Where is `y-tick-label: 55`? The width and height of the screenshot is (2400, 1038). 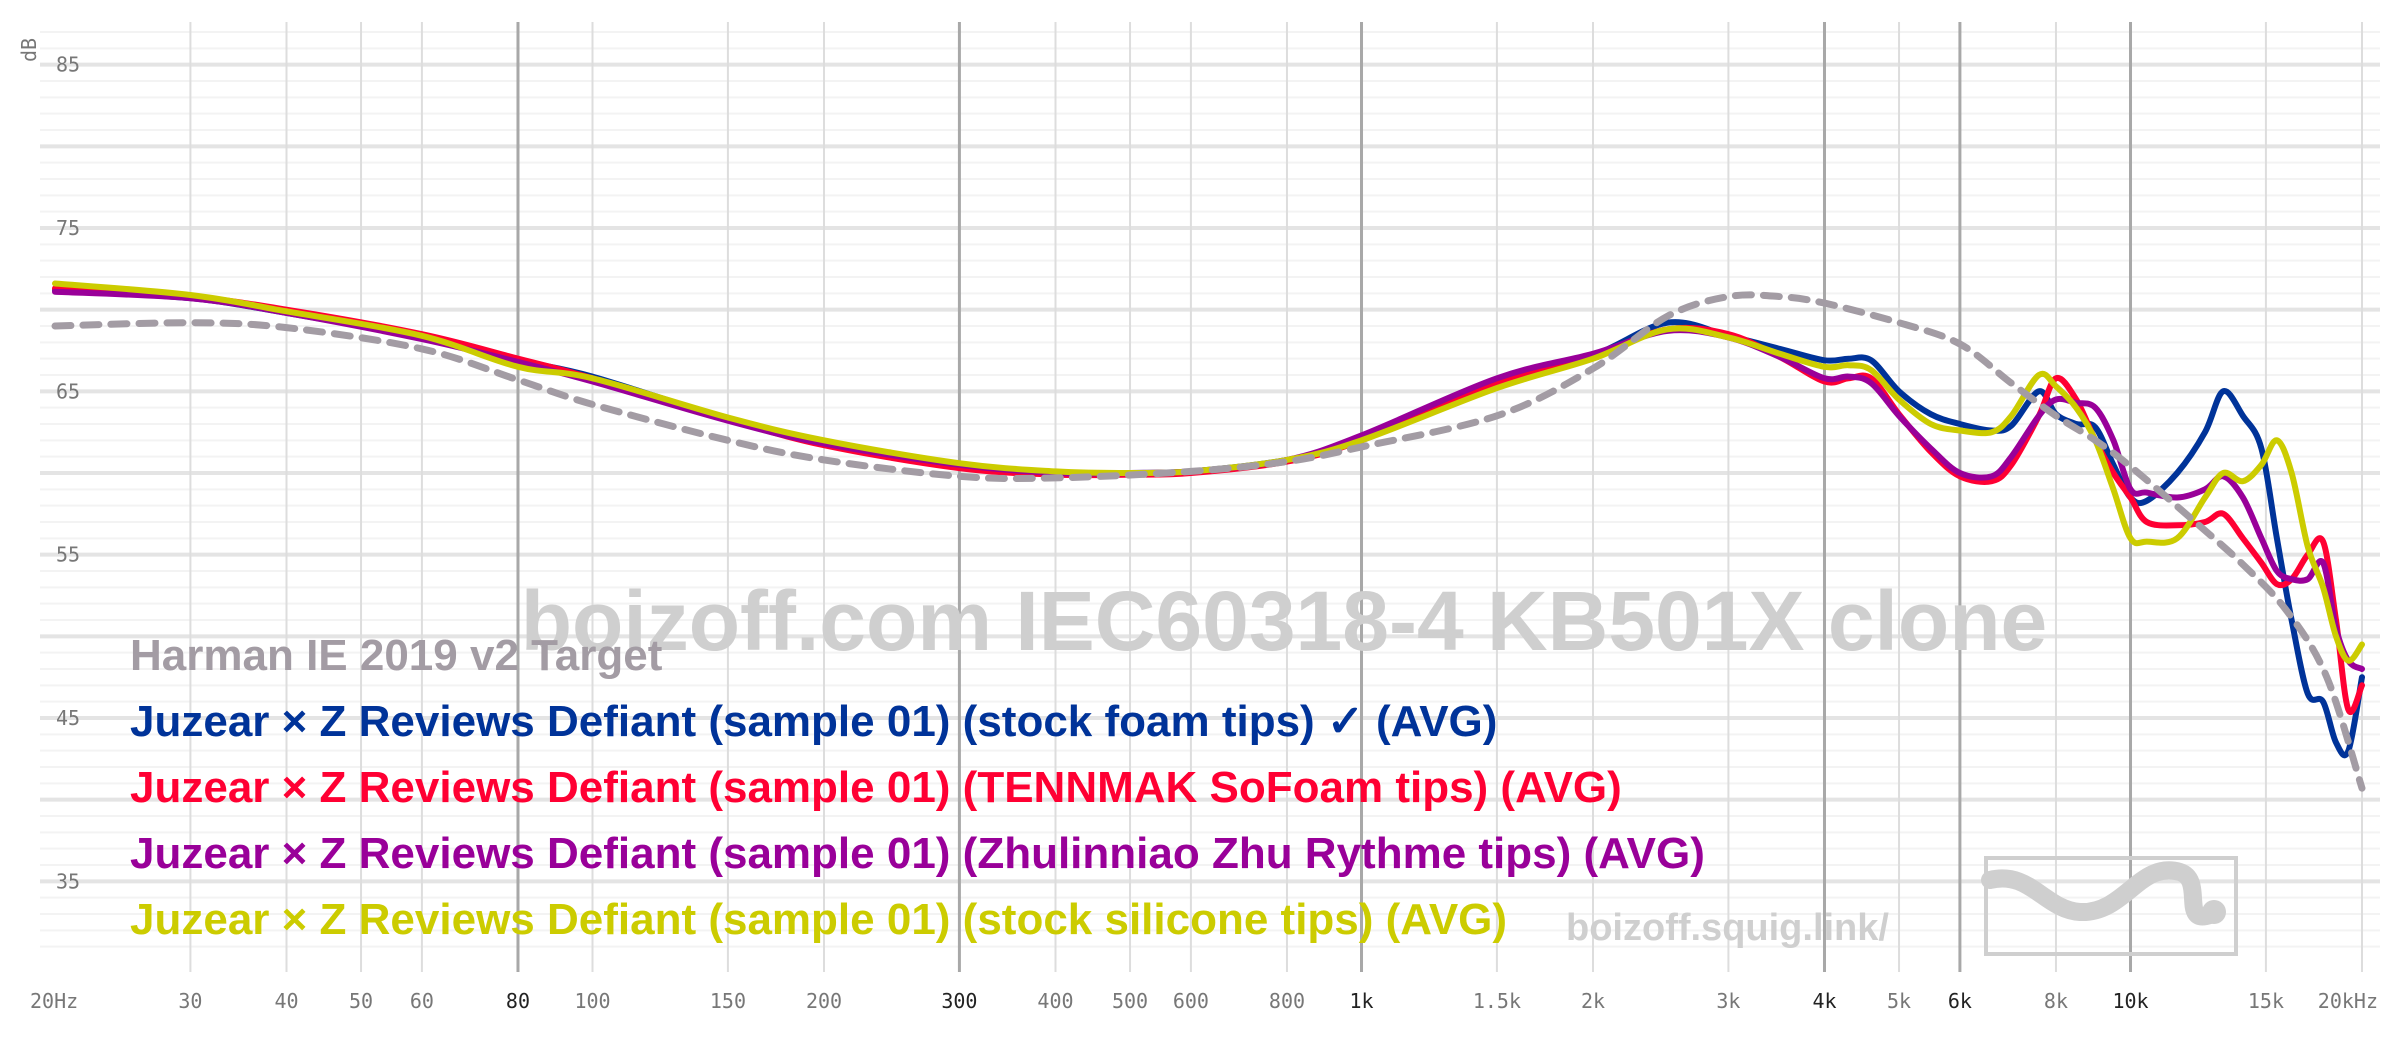
y-tick-label: 55 is located at coordinates (68, 555).